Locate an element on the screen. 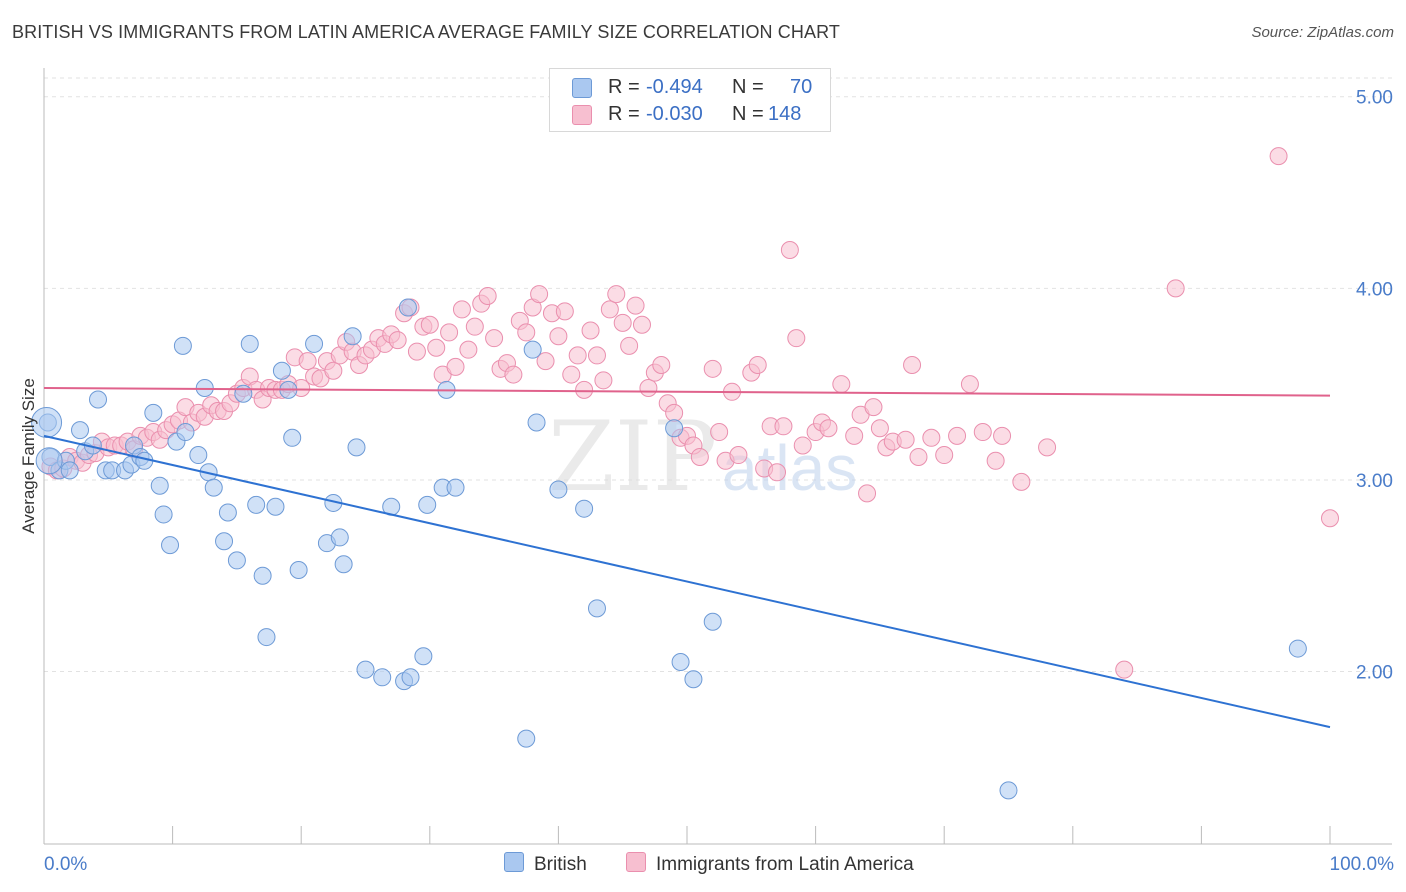 The image size is (1406, 892). watermark-atlas: atlas is located at coordinates (789, 468).